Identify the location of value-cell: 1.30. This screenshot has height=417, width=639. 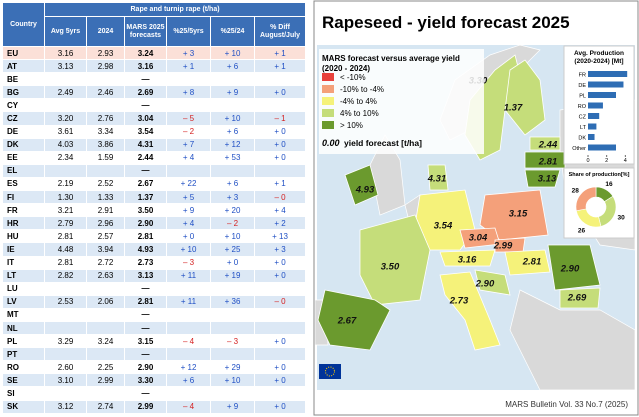
(65, 197).